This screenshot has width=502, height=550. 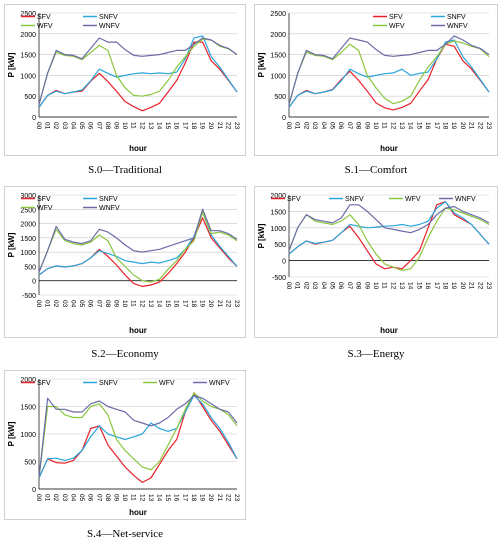 What do you see at coordinates (366, 126) in the screenshot?
I see `x-tick-label: 09` at bounding box center [366, 126].